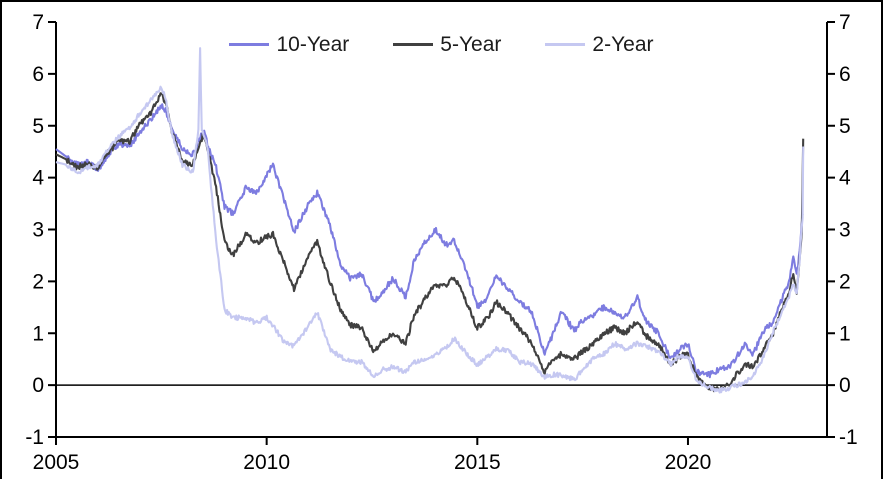  I want to click on x-tick-label: 2010, so click(266, 462).